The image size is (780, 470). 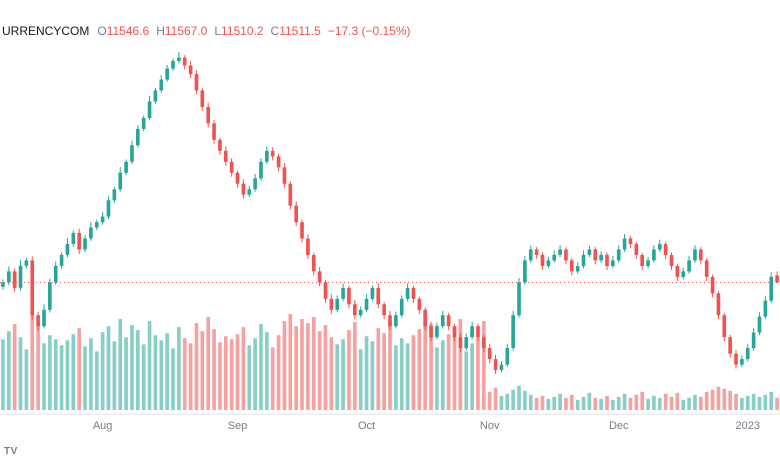 What do you see at coordinates (747, 426) in the screenshot?
I see `x-axis-label: 2023` at bounding box center [747, 426].